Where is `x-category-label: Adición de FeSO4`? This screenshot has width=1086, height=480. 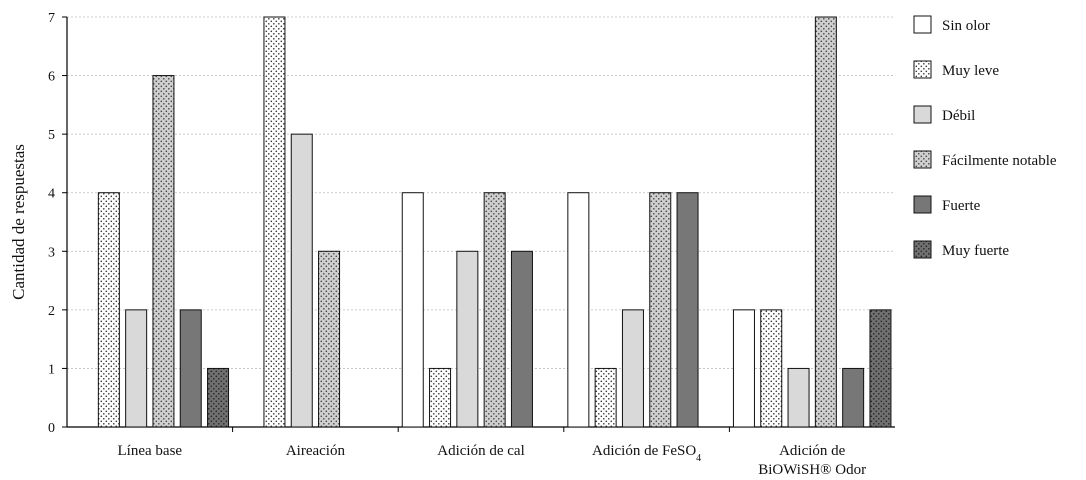
x-category-label: Adición de FeSO4 is located at coordinates (646, 453).